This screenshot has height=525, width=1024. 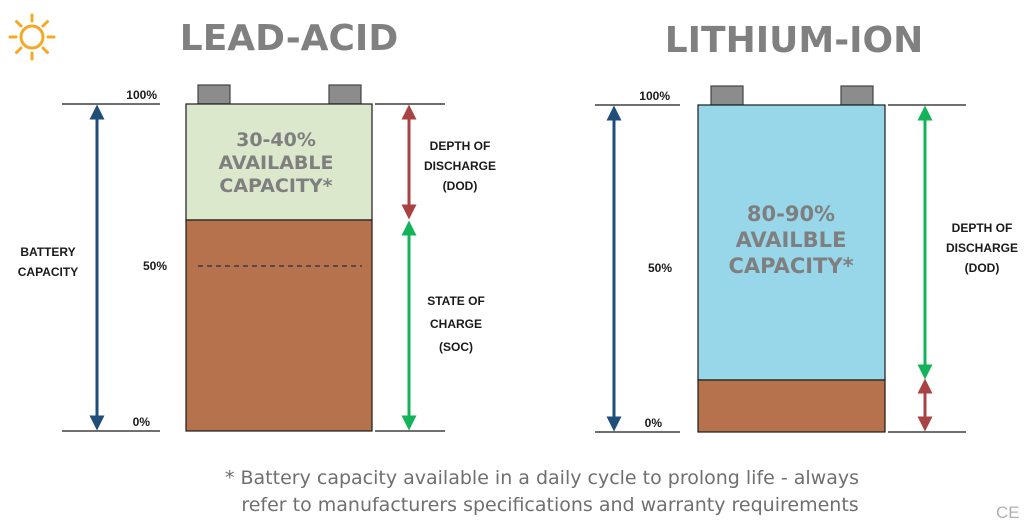 I want to click on sun-icon, so click(x=32, y=37).